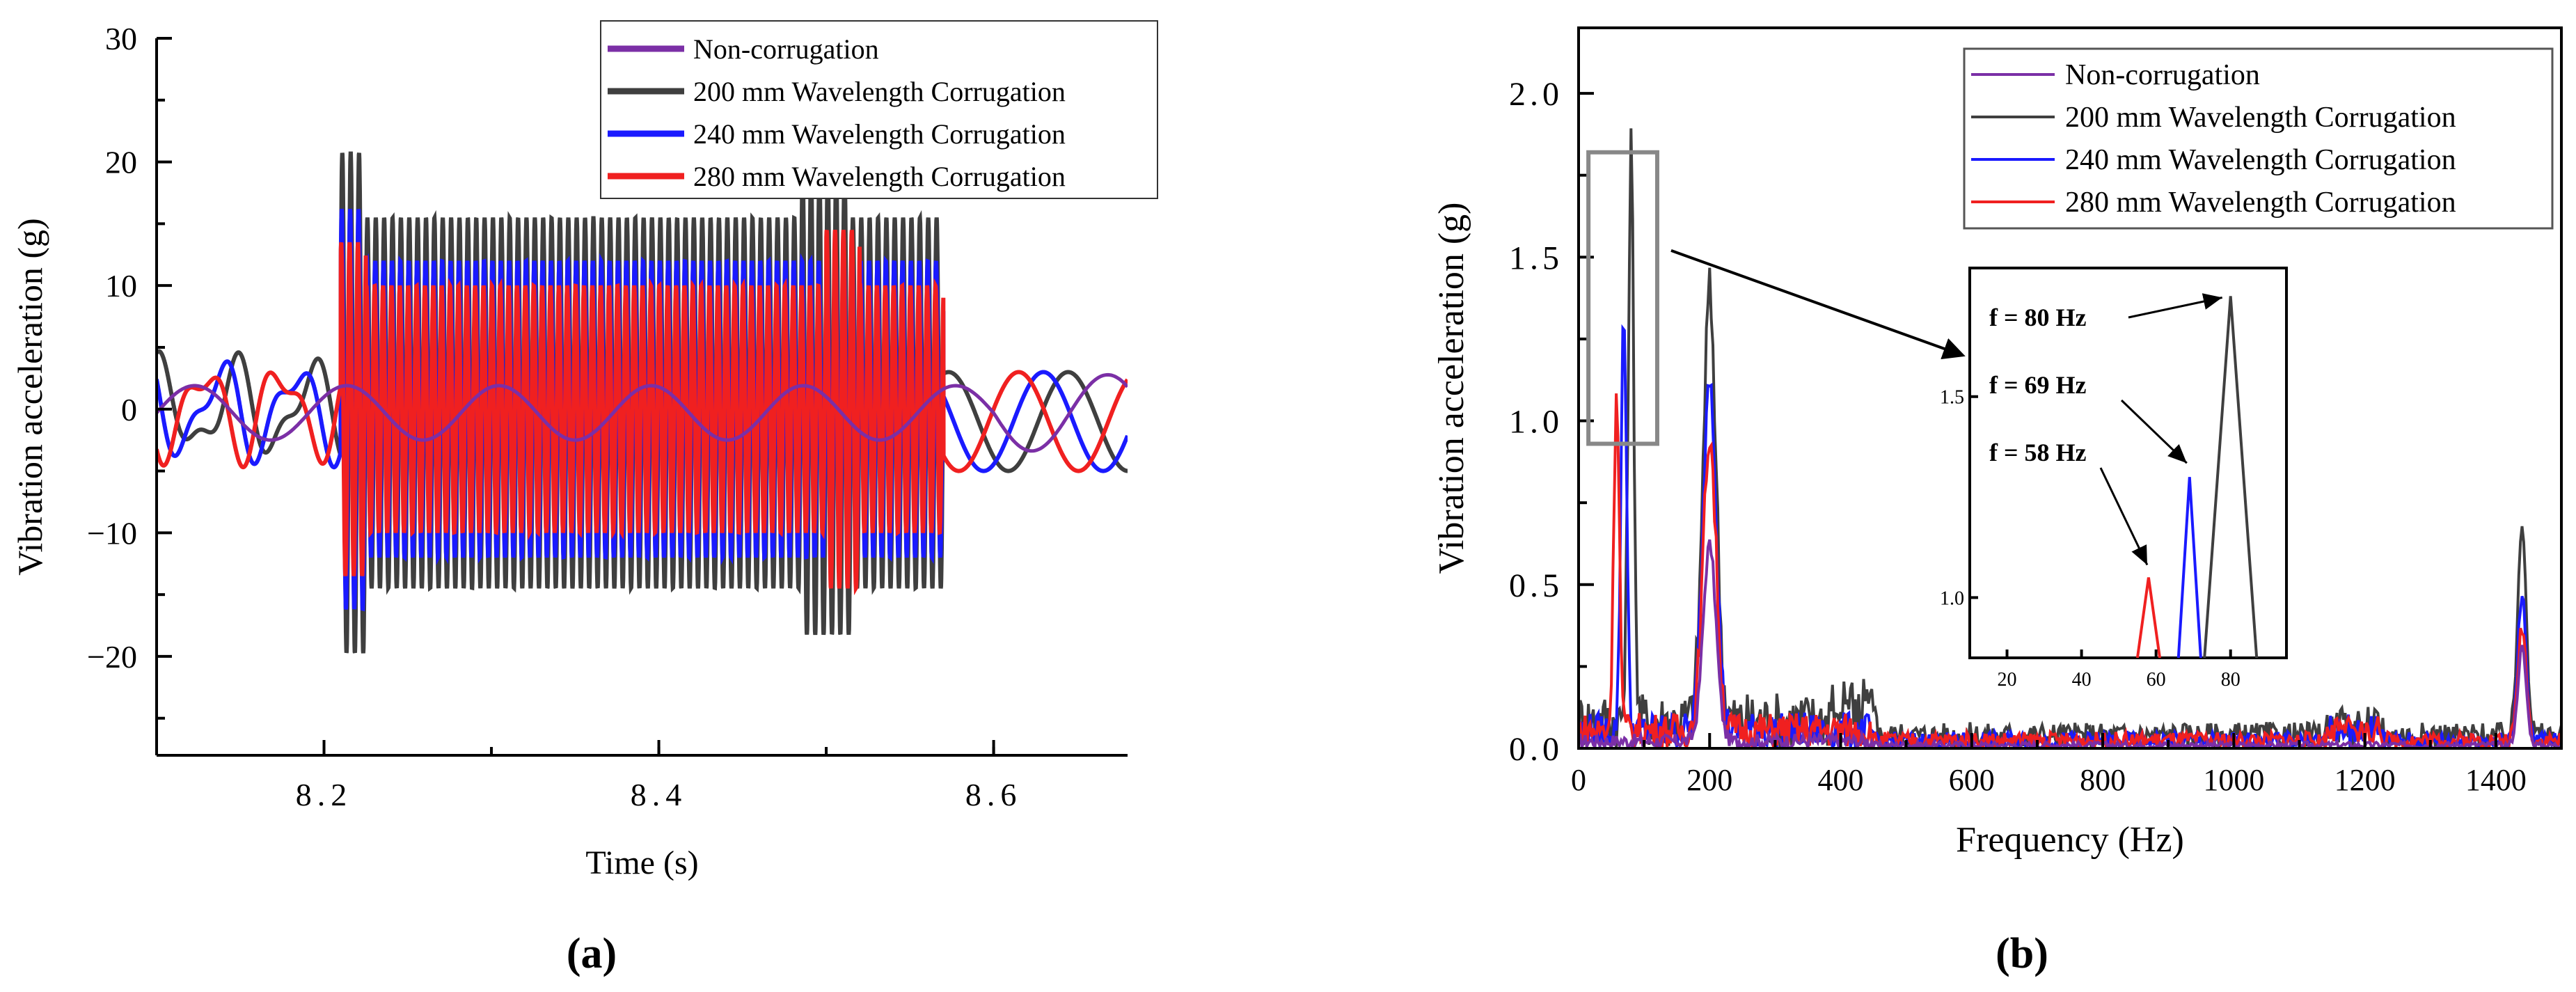 This screenshot has height=992, width=2576. What do you see at coordinates (1818, 304) in the screenshot?
I see `zoom-arrow` at bounding box center [1818, 304].